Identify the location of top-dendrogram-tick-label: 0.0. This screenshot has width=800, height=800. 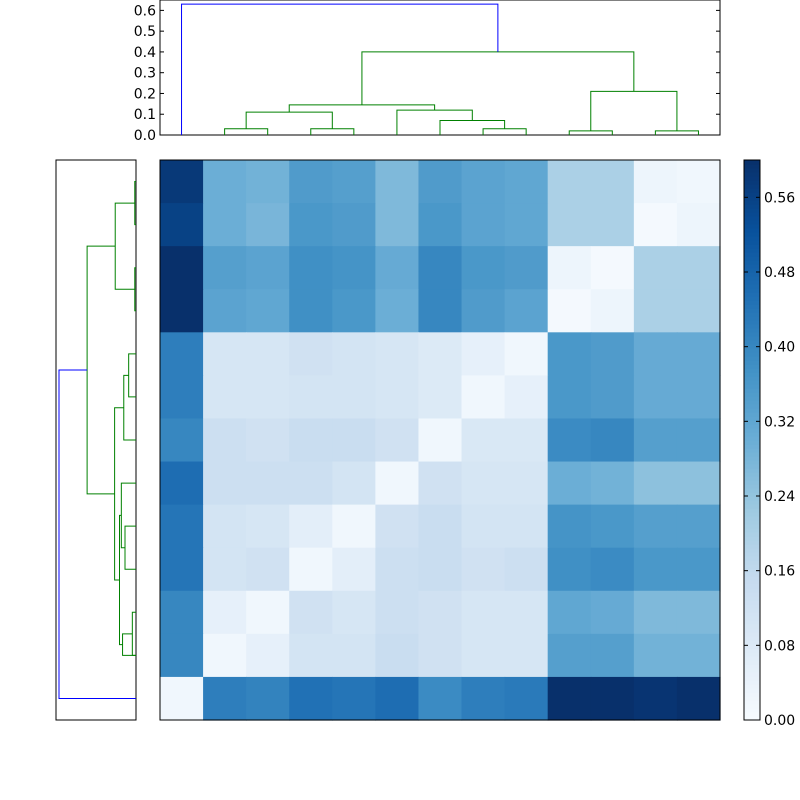
(145, 136).